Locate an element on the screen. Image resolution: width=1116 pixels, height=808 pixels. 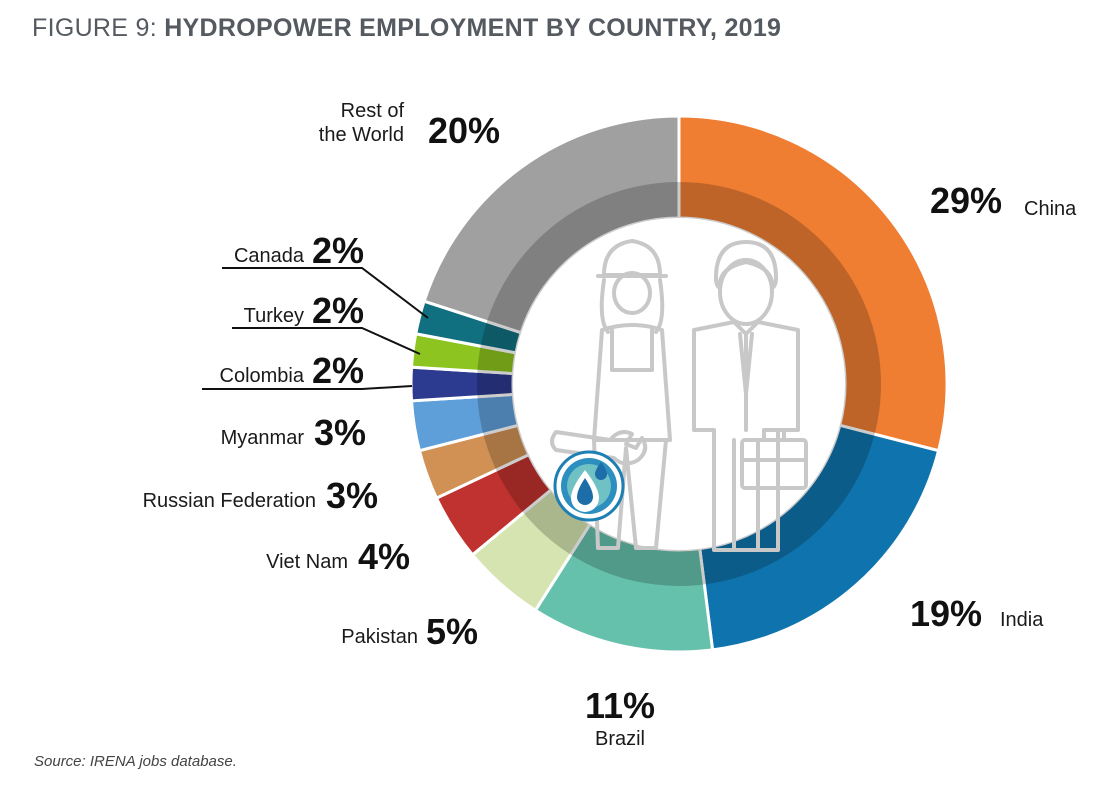
label-vietnam-name: Viet Nam is located at coordinates (307, 562).